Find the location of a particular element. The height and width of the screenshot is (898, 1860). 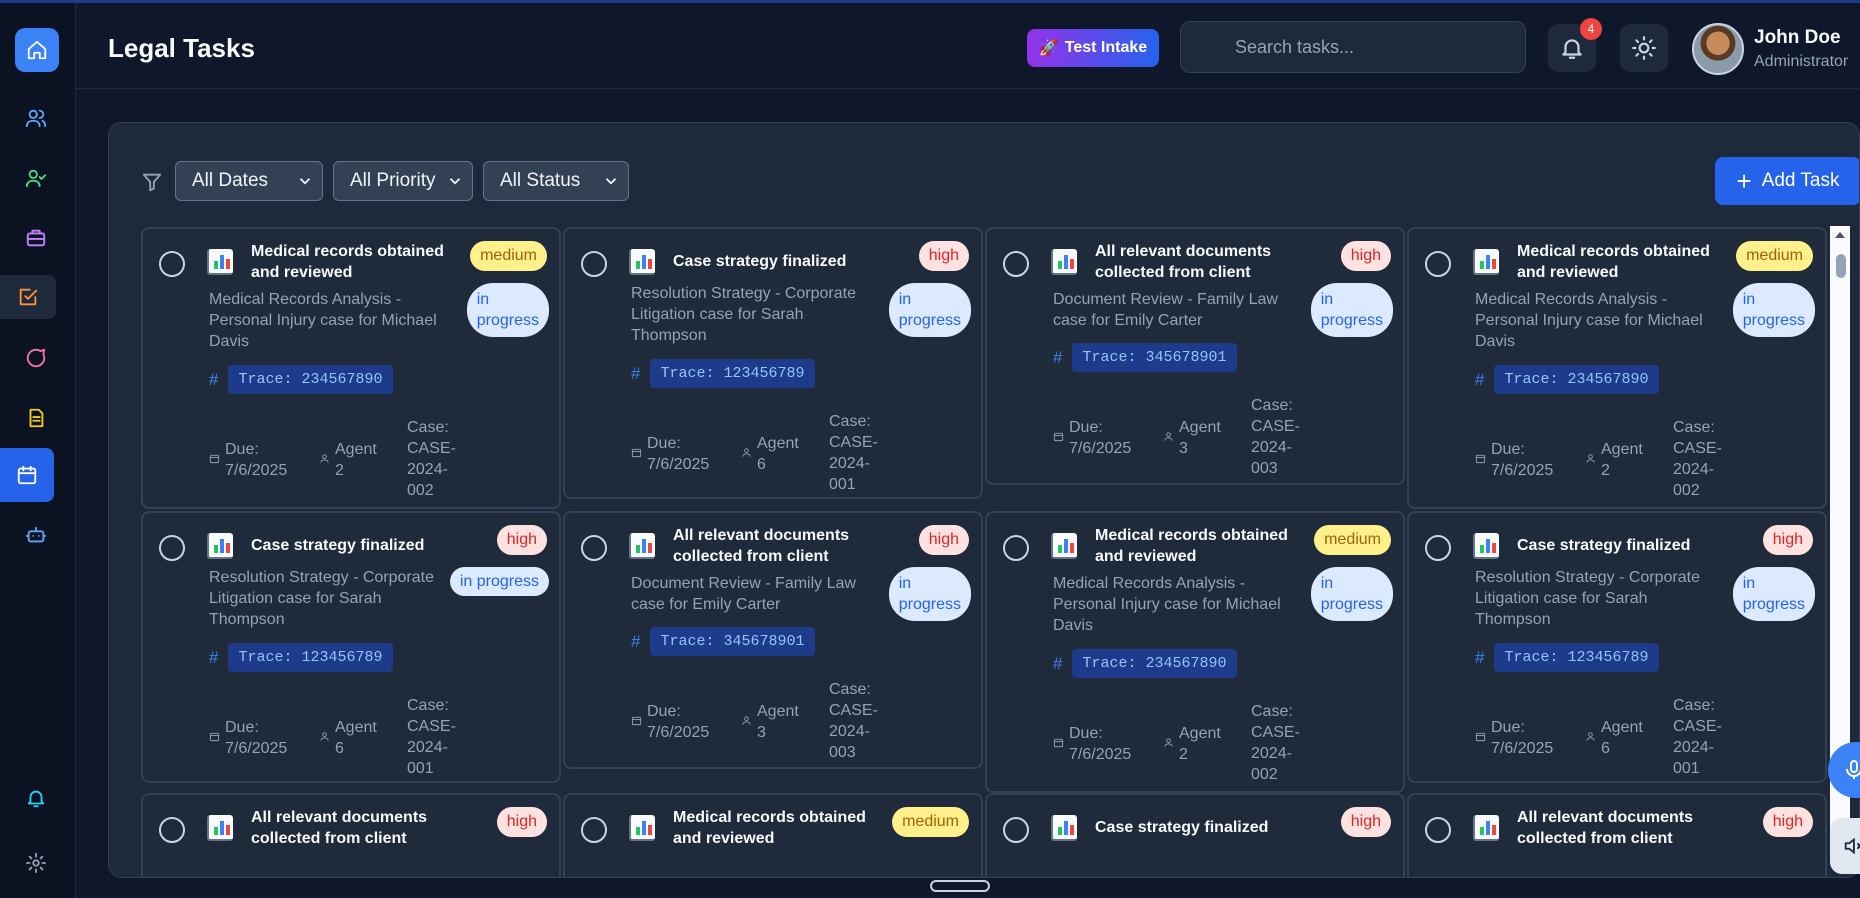

sidebar-item-messages is located at coordinates (36, 358).